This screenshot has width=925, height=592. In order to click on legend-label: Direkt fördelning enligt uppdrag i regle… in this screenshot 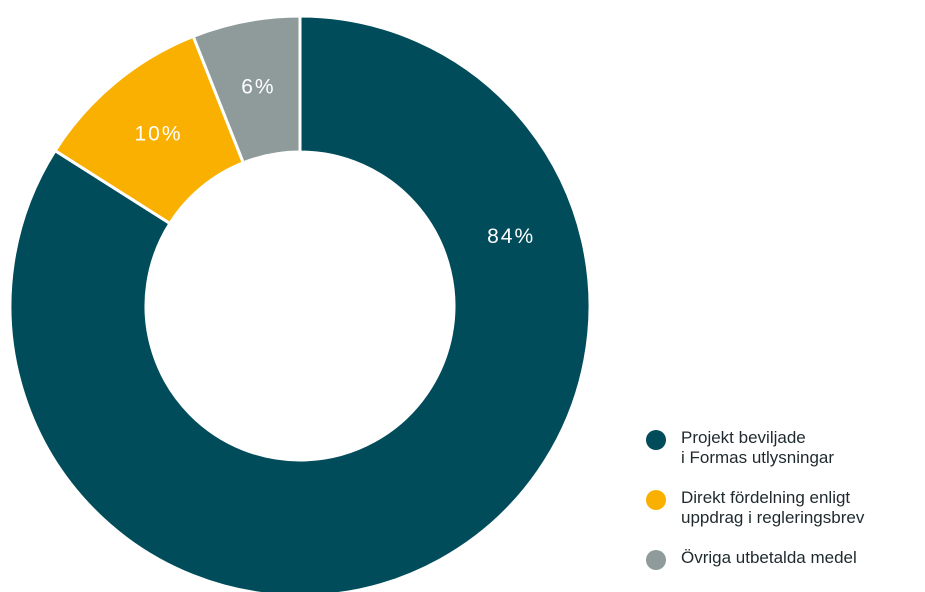, I will do `click(773, 507)`.